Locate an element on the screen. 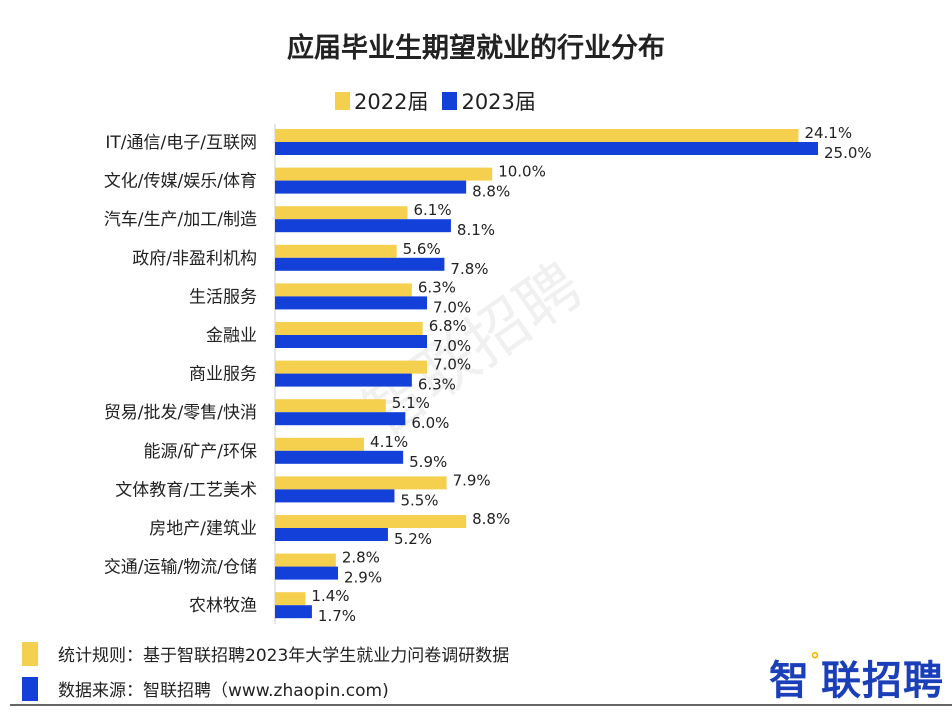 The width and height of the screenshot is (952, 715). chart-title: 应届毕业生期望就业的行业分布 is located at coordinates (476, 48).